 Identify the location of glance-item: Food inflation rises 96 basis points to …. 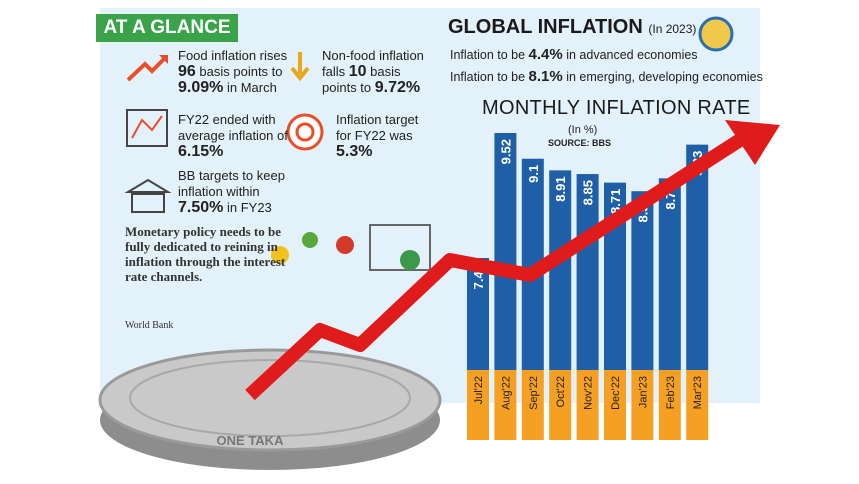
(233, 72).